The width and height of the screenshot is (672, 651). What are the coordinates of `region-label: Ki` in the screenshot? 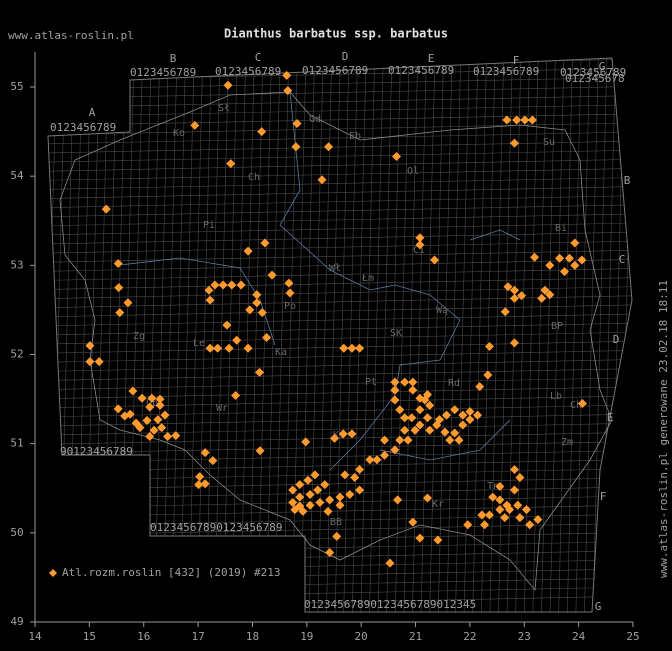 It's located at (339, 435).